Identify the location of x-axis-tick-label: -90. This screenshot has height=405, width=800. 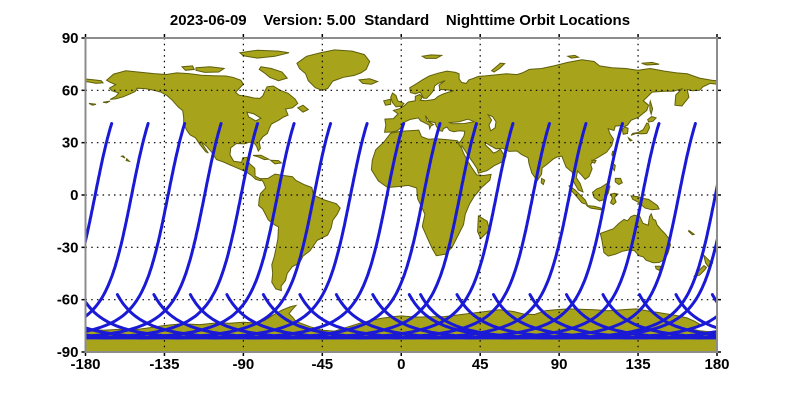
(244, 364).